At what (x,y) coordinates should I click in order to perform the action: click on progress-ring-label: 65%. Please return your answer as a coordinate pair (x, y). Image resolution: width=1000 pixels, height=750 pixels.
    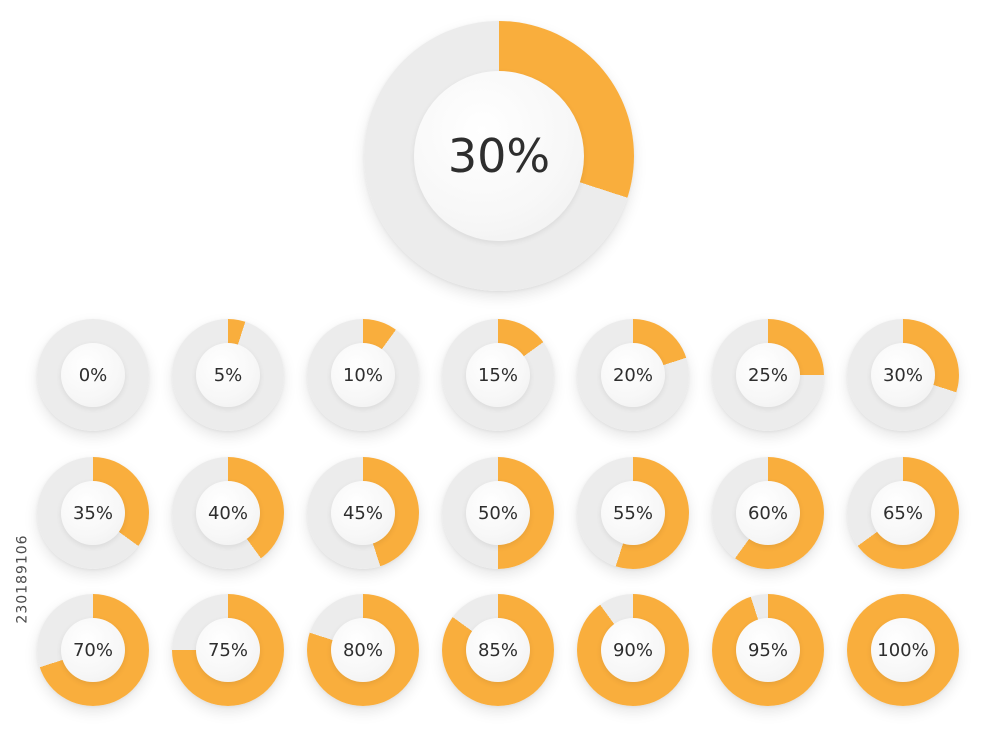
    Looking at the image, I should click on (902, 513).